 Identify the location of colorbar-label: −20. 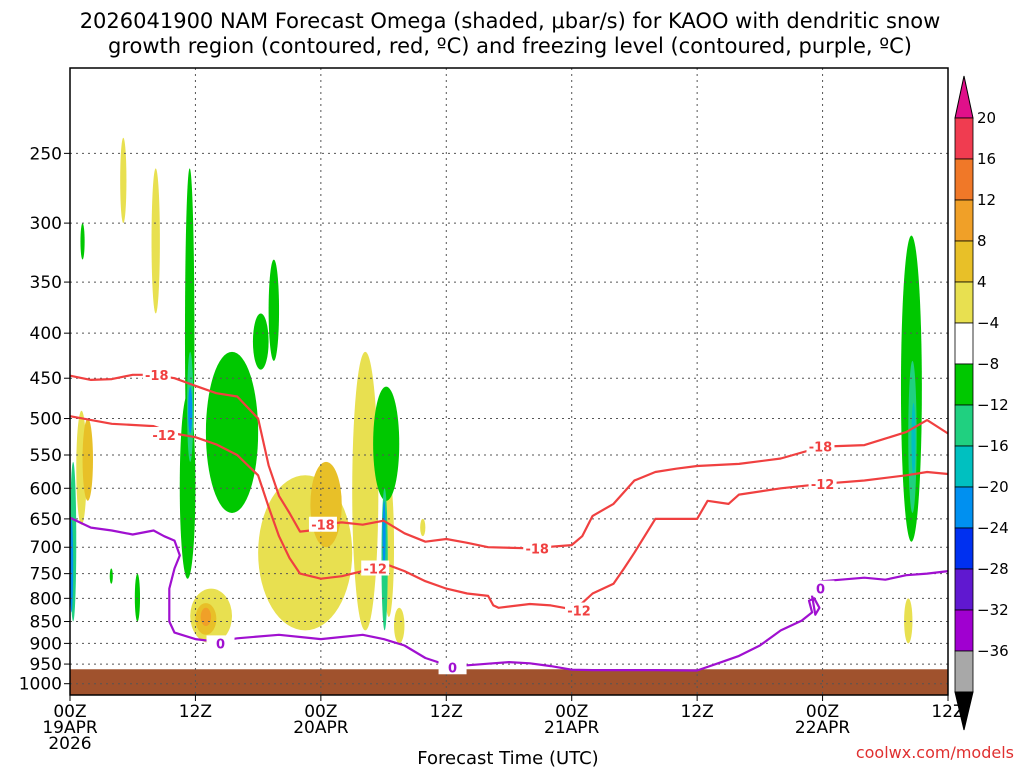
(993, 487).